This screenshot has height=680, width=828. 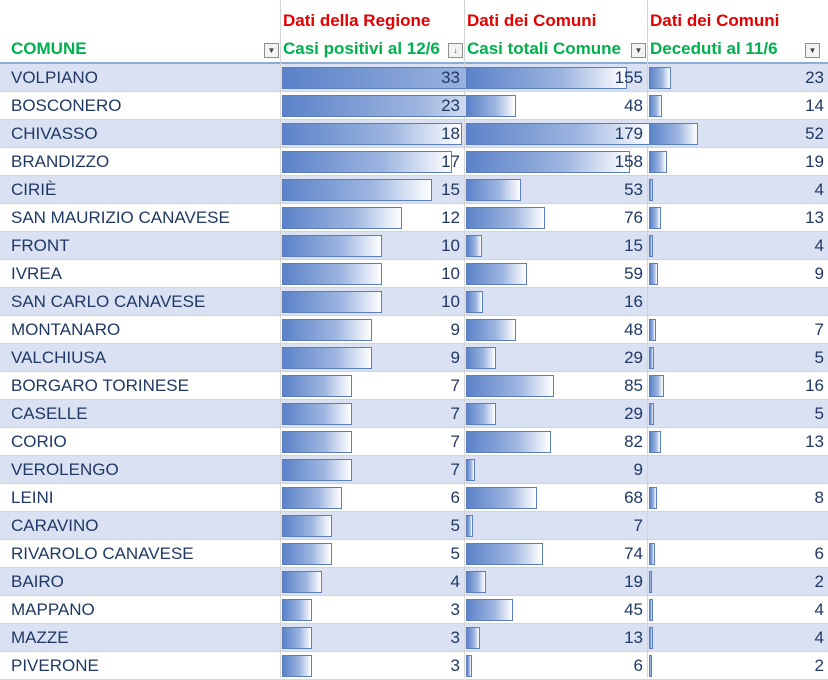 What do you see at coordinates (108, 301) in the screenshot?
I see `cell-comune: SAN CARLO CANAVESE` at bounding box center [108, 301].